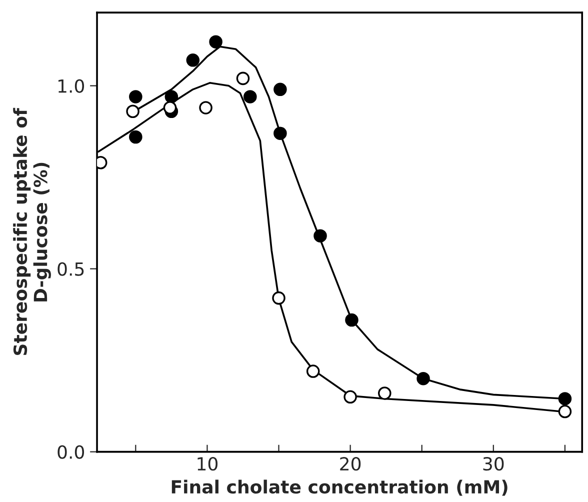  Describe the element at coordinates (71, 269) in the screenshot. I see `y-tick-label: 0.5` at that location.